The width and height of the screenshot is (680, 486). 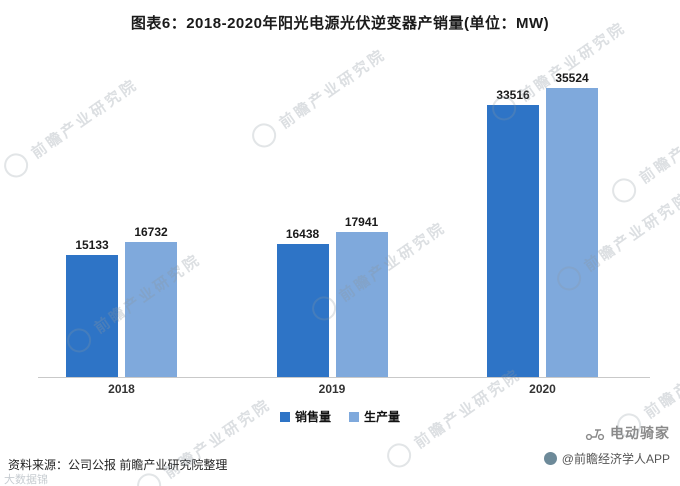 I want to click on legend-item-生产量: 生产量, so click(x=374, y=416).